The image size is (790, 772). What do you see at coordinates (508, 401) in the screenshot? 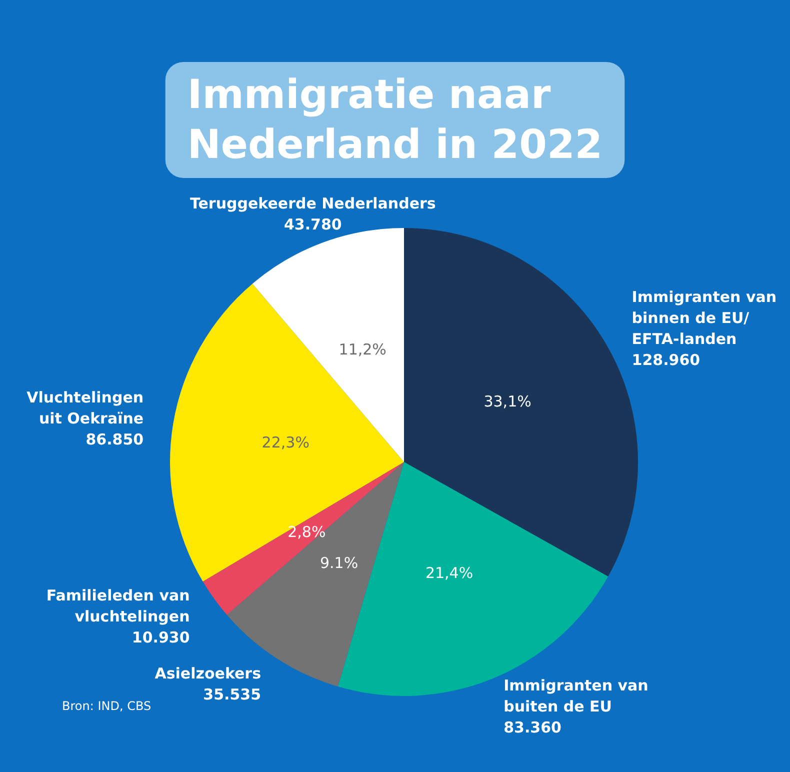
I see `data-label: 33,1%` at bounding box center [508, 401].